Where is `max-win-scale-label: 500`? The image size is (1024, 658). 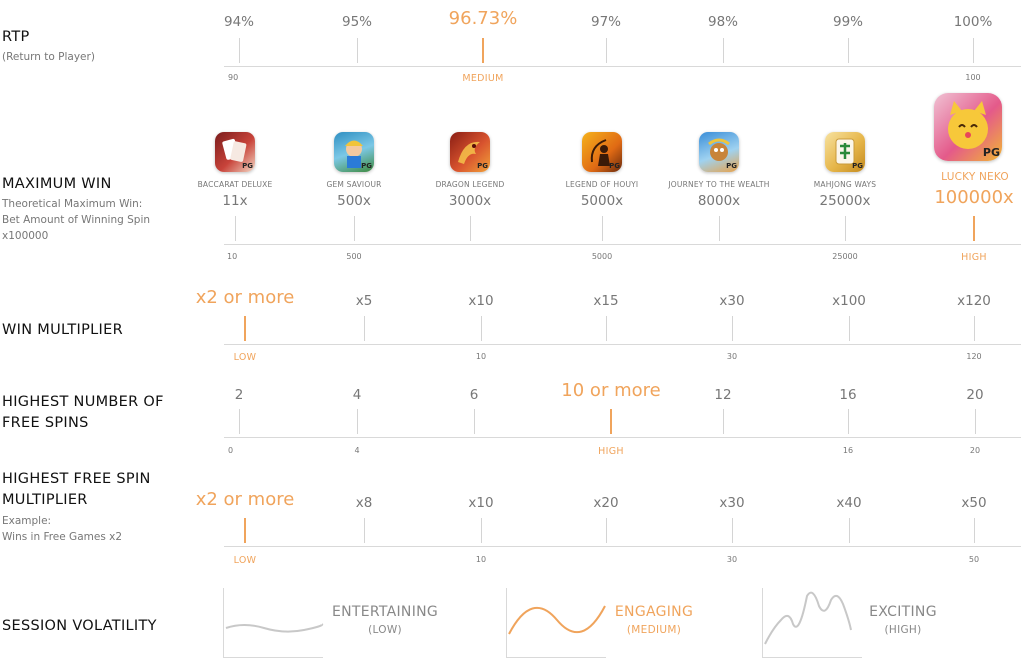 max-win-scale-label: 500 is located at coordinates (354, 256).